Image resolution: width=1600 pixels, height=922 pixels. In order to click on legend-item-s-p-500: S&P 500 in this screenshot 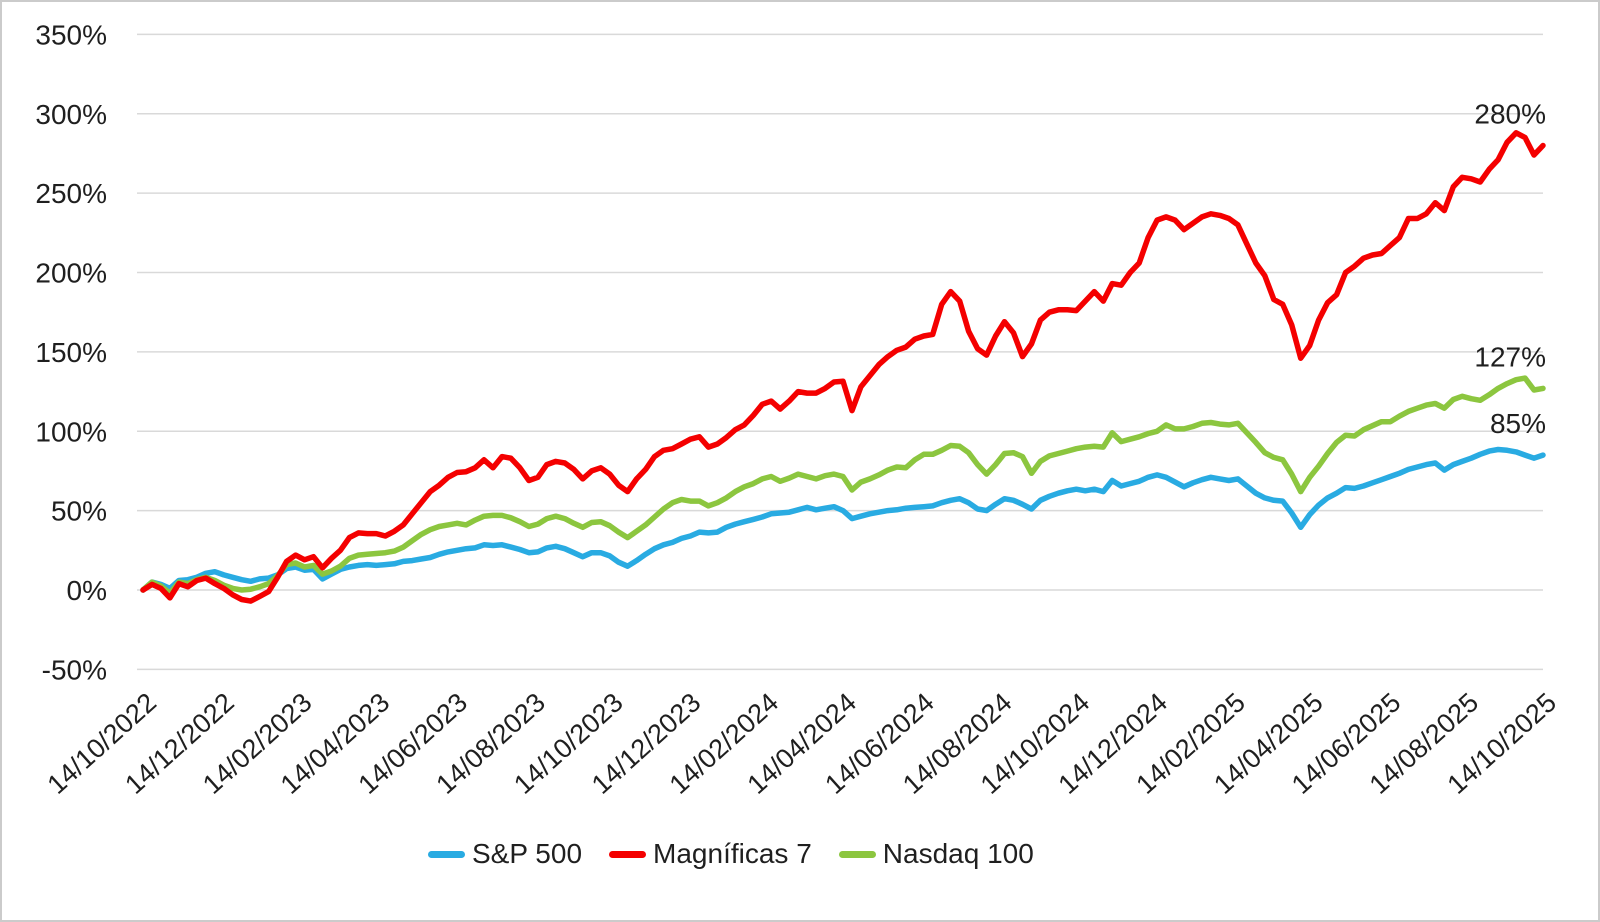, I will do `click(505, 854)`.